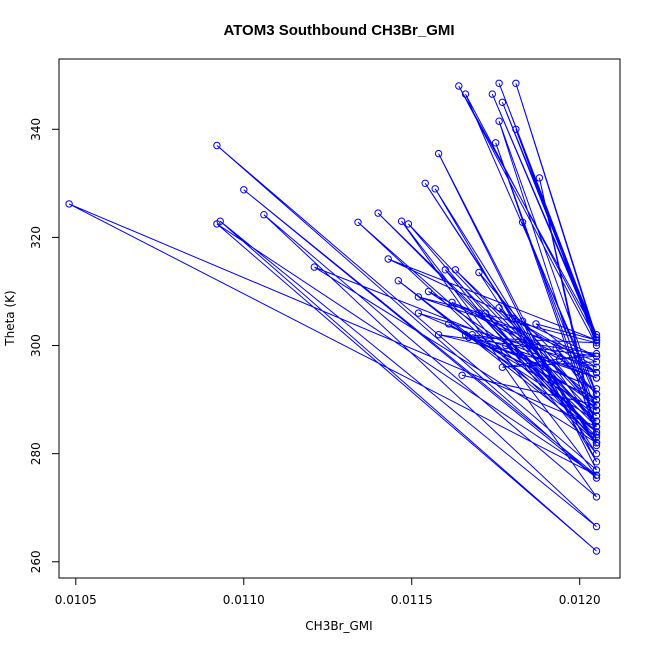 This screenshot has height=650, width=650. I want to click on x-axis-label: CH3Br_GMI, so click(338, 626).